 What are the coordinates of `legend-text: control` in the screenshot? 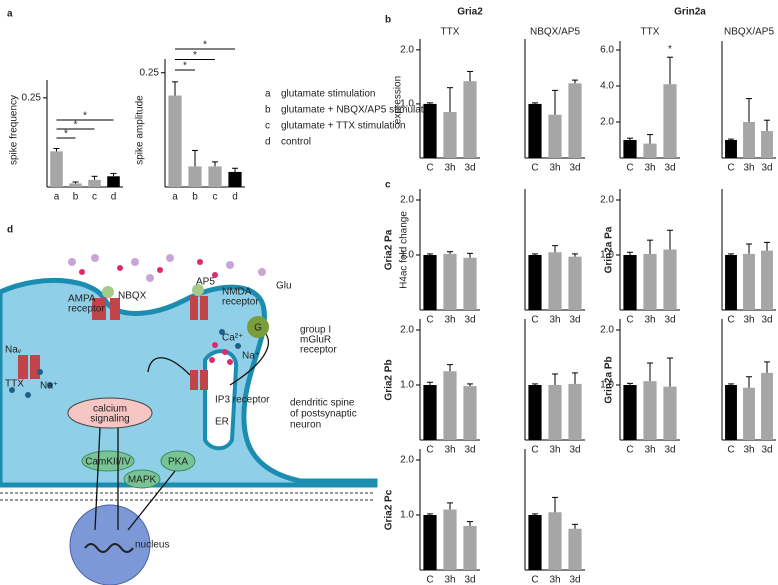 It's located at (296, 142).